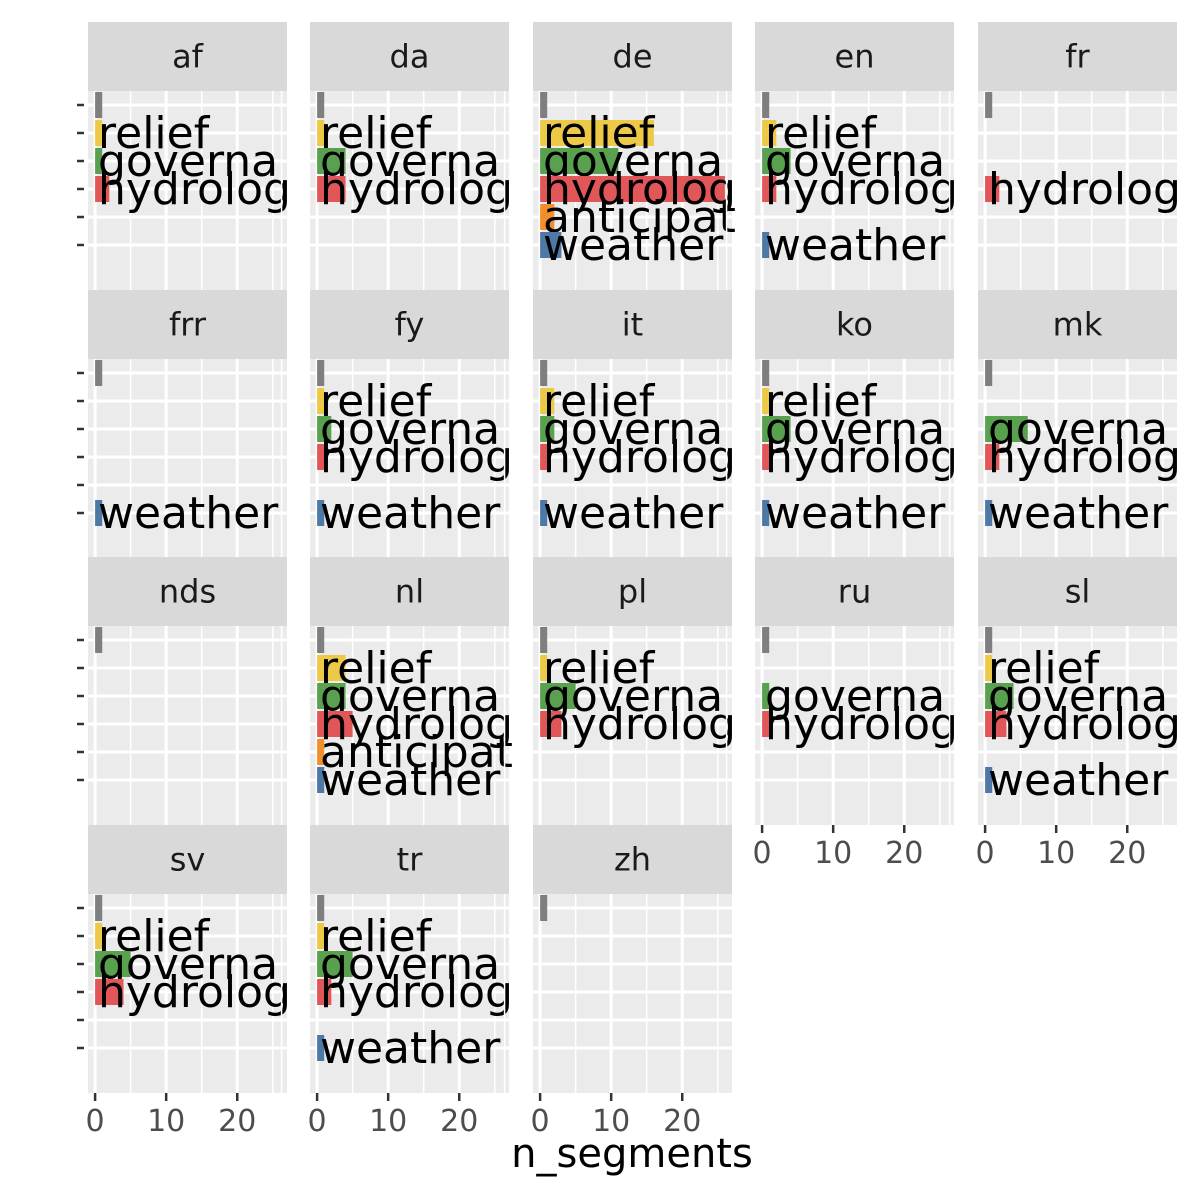 The width and height of the screenshot is (1200, 1200). I want to click on facet-strip-label: nds, so click(187, 592).